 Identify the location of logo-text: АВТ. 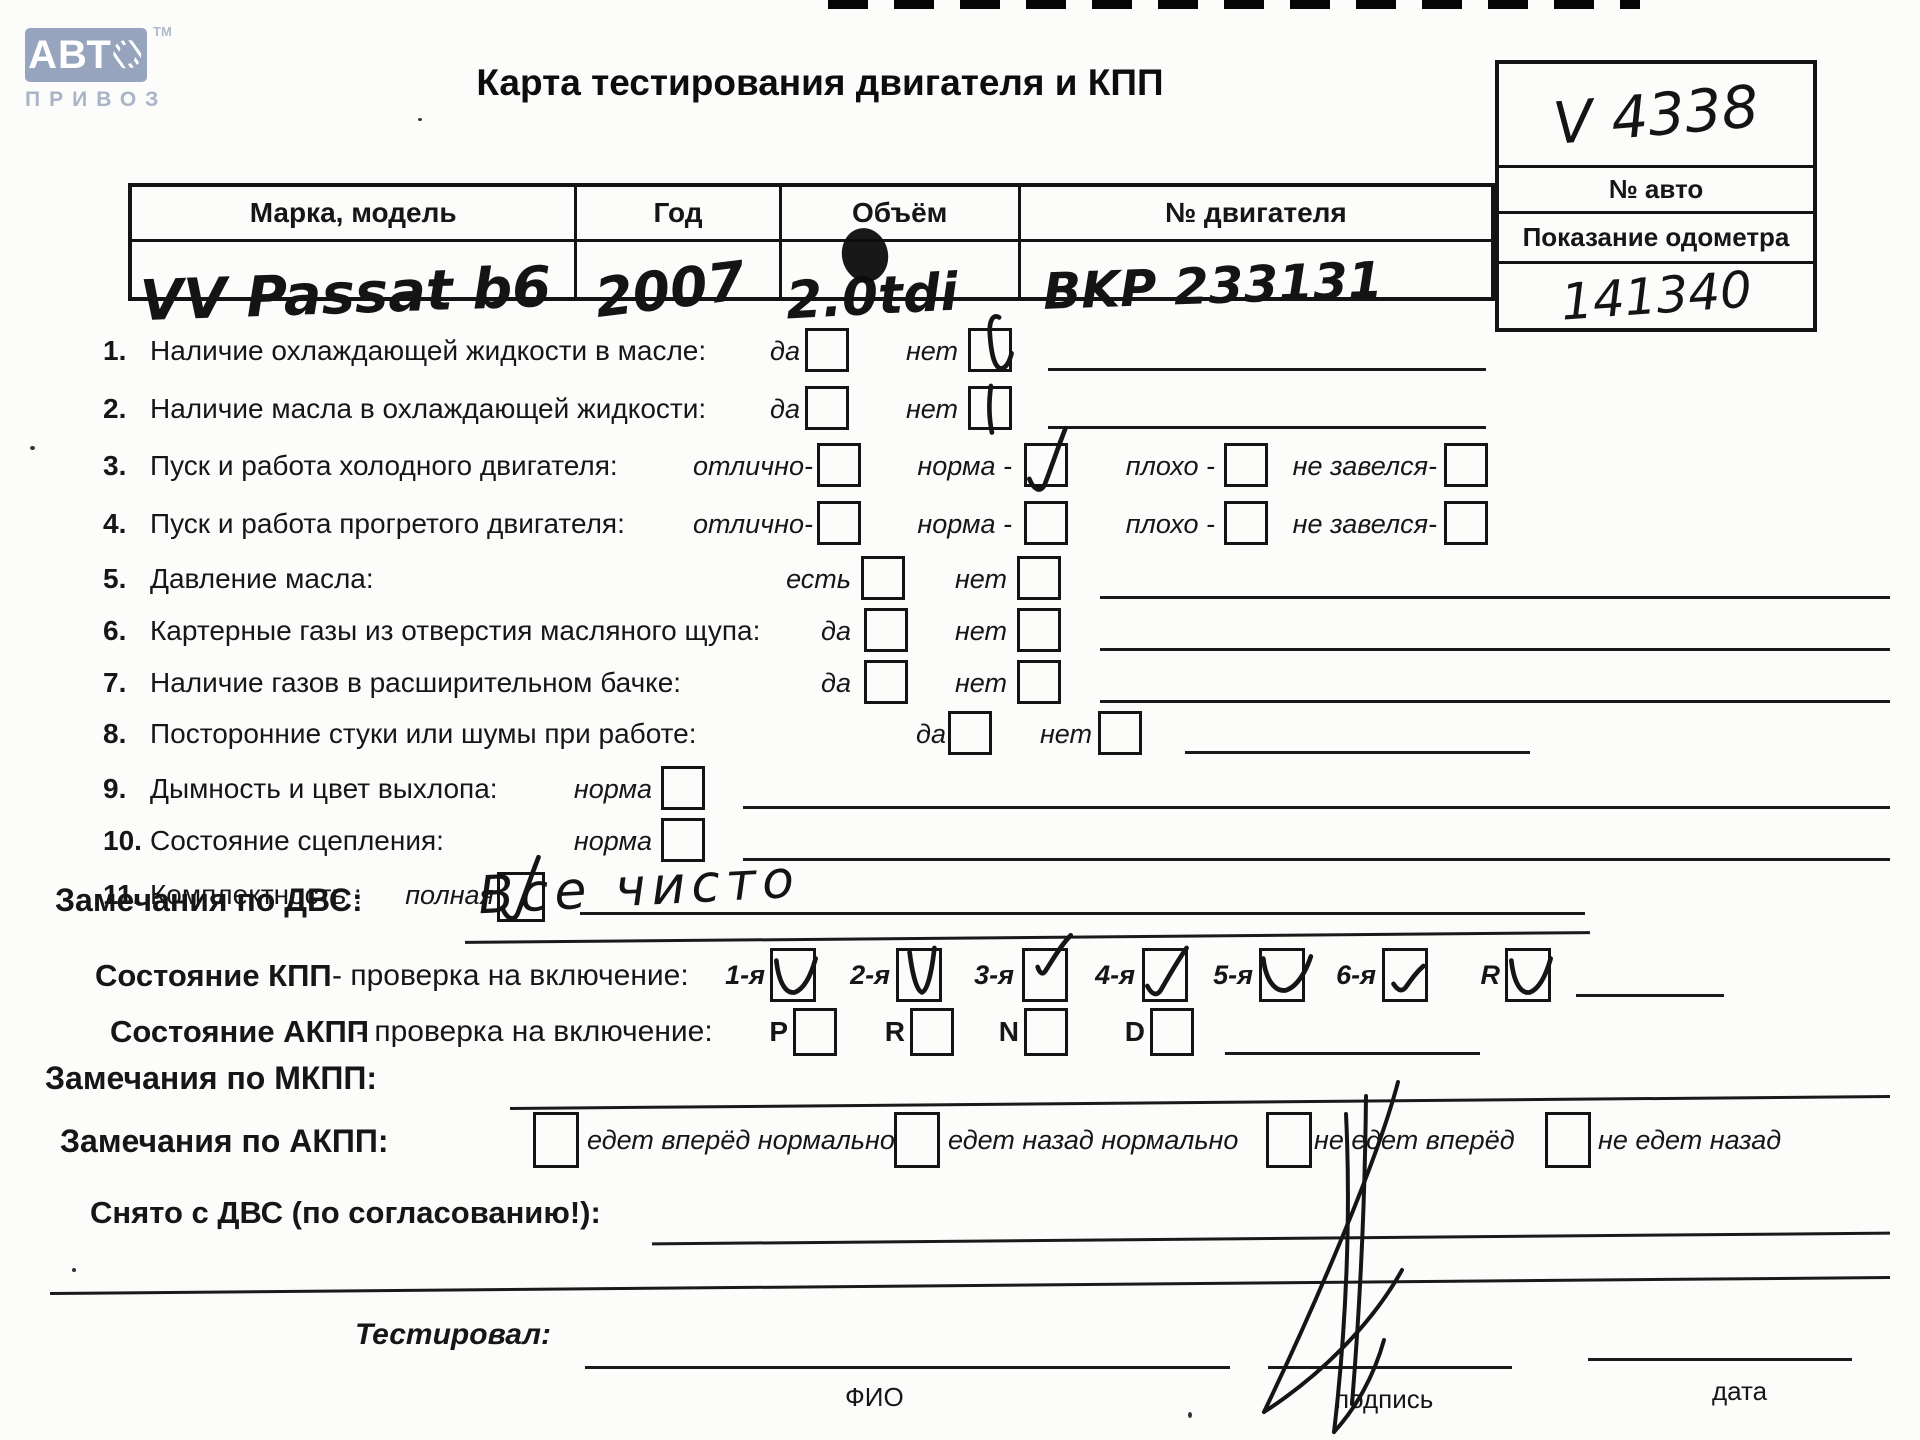
(70, 54).